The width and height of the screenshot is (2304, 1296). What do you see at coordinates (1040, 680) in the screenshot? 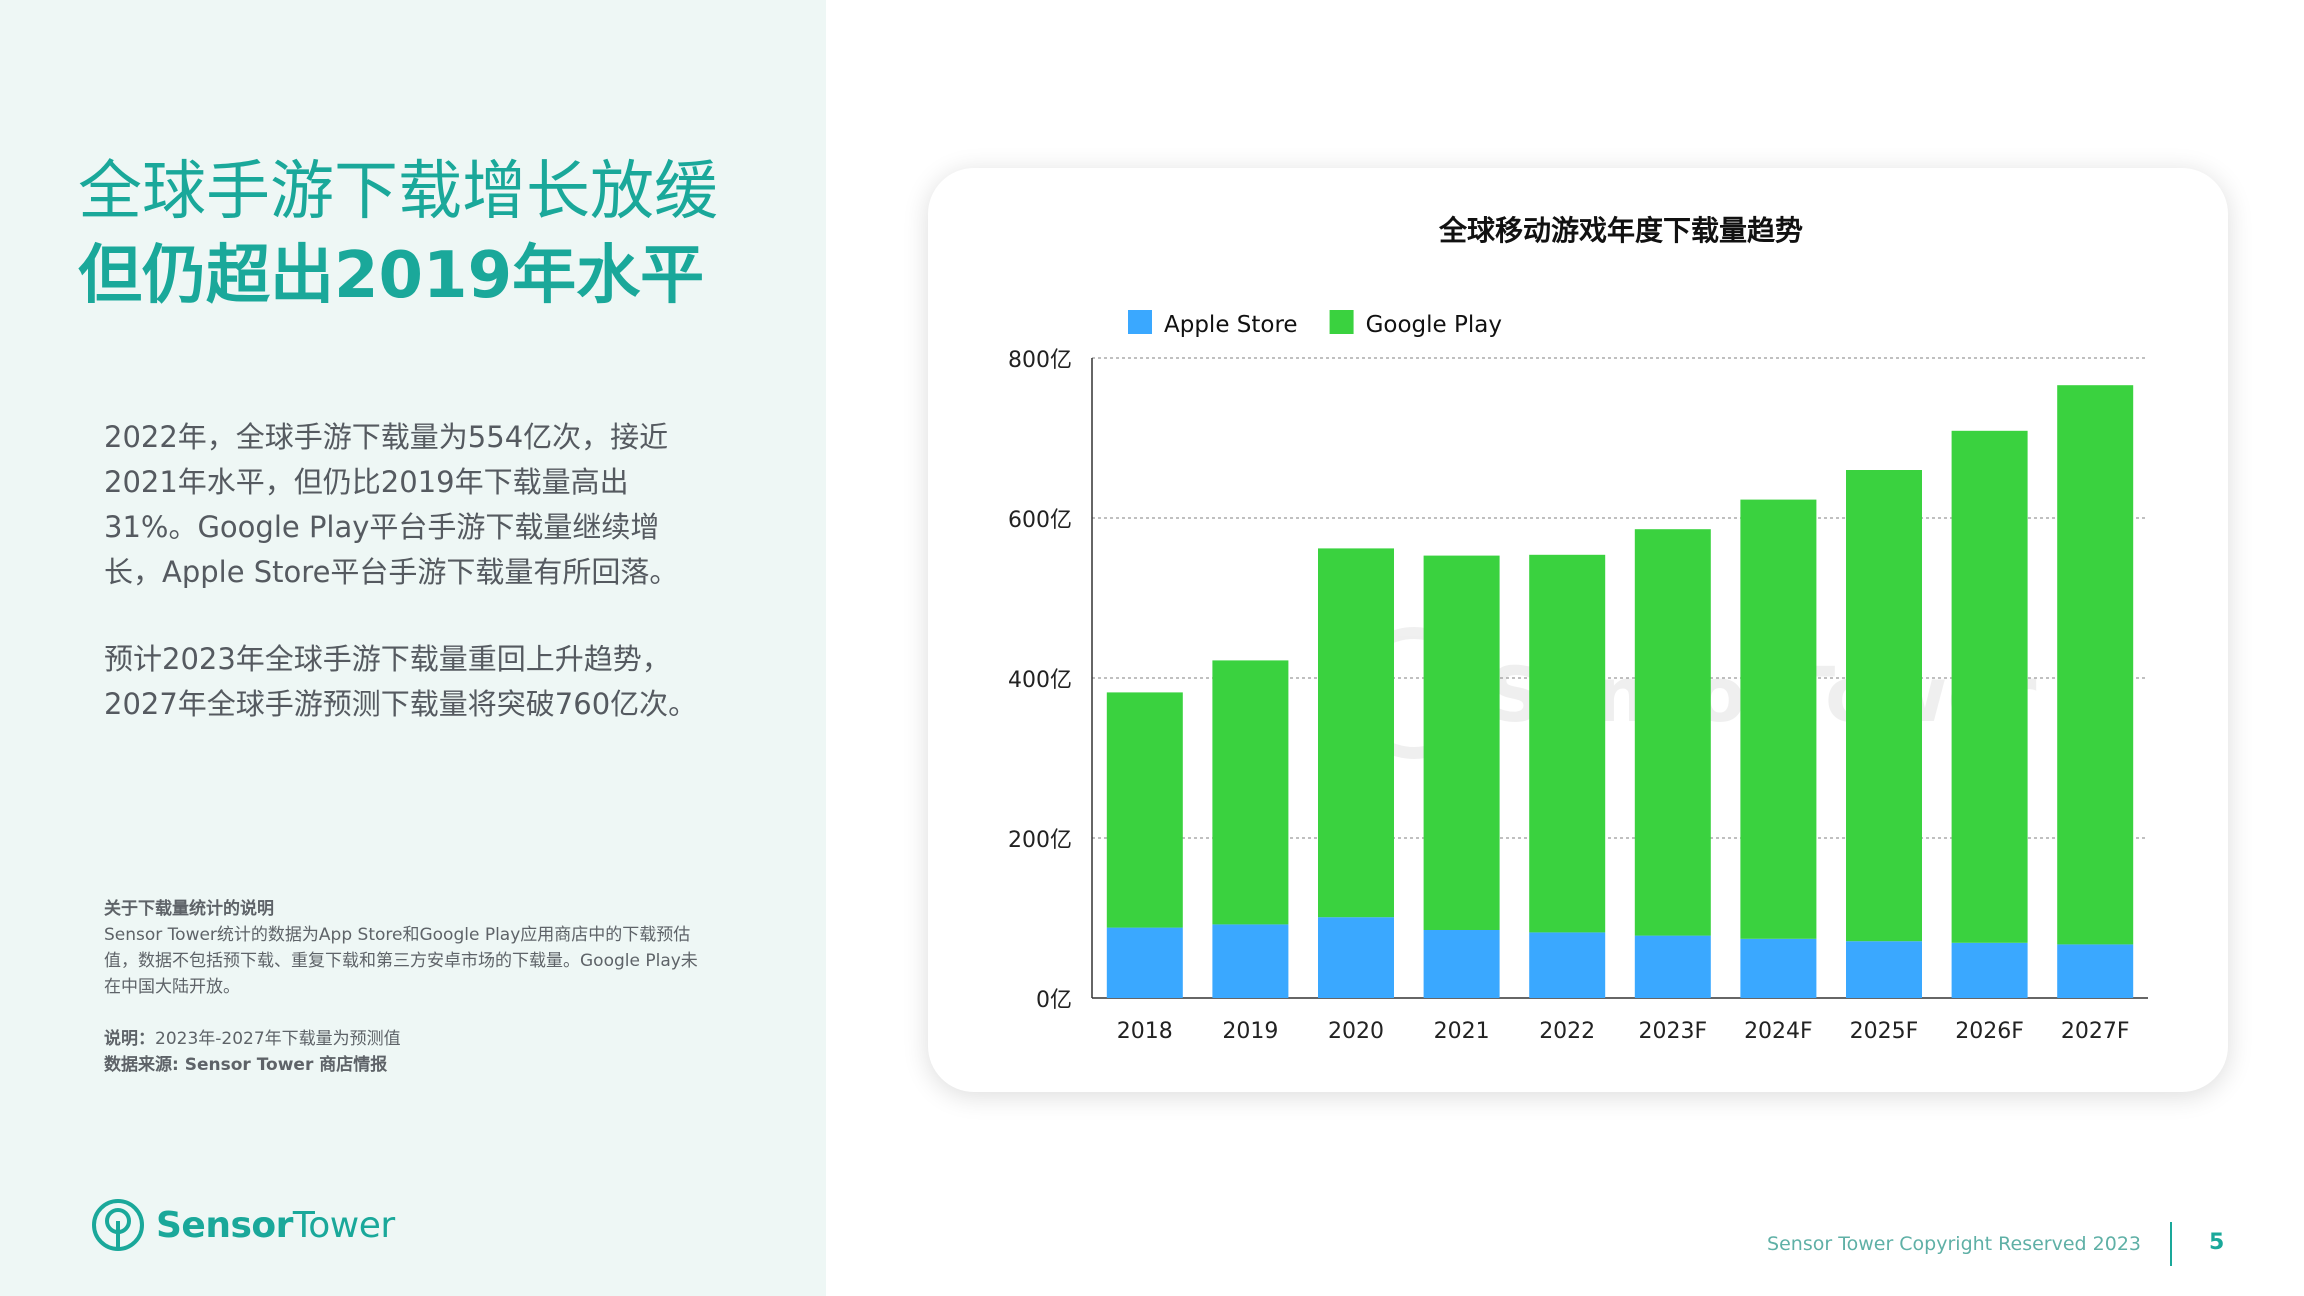
I see `y-tick-label: 400亿` at bounding box center [1040, 680].